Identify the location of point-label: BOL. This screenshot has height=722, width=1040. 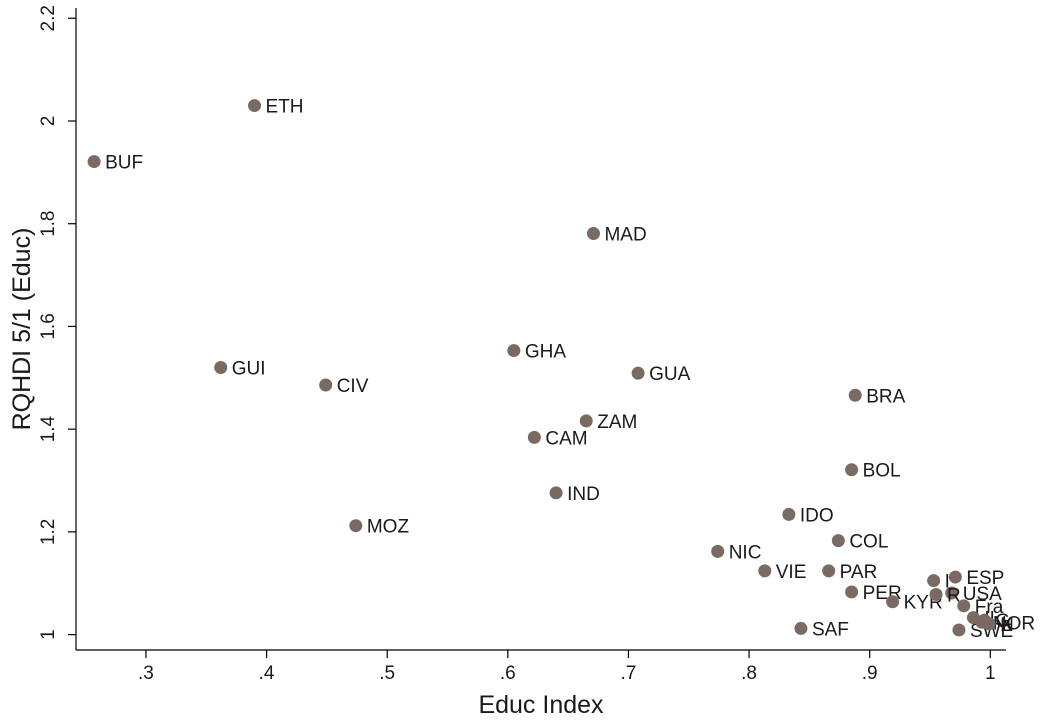
(882, 471).